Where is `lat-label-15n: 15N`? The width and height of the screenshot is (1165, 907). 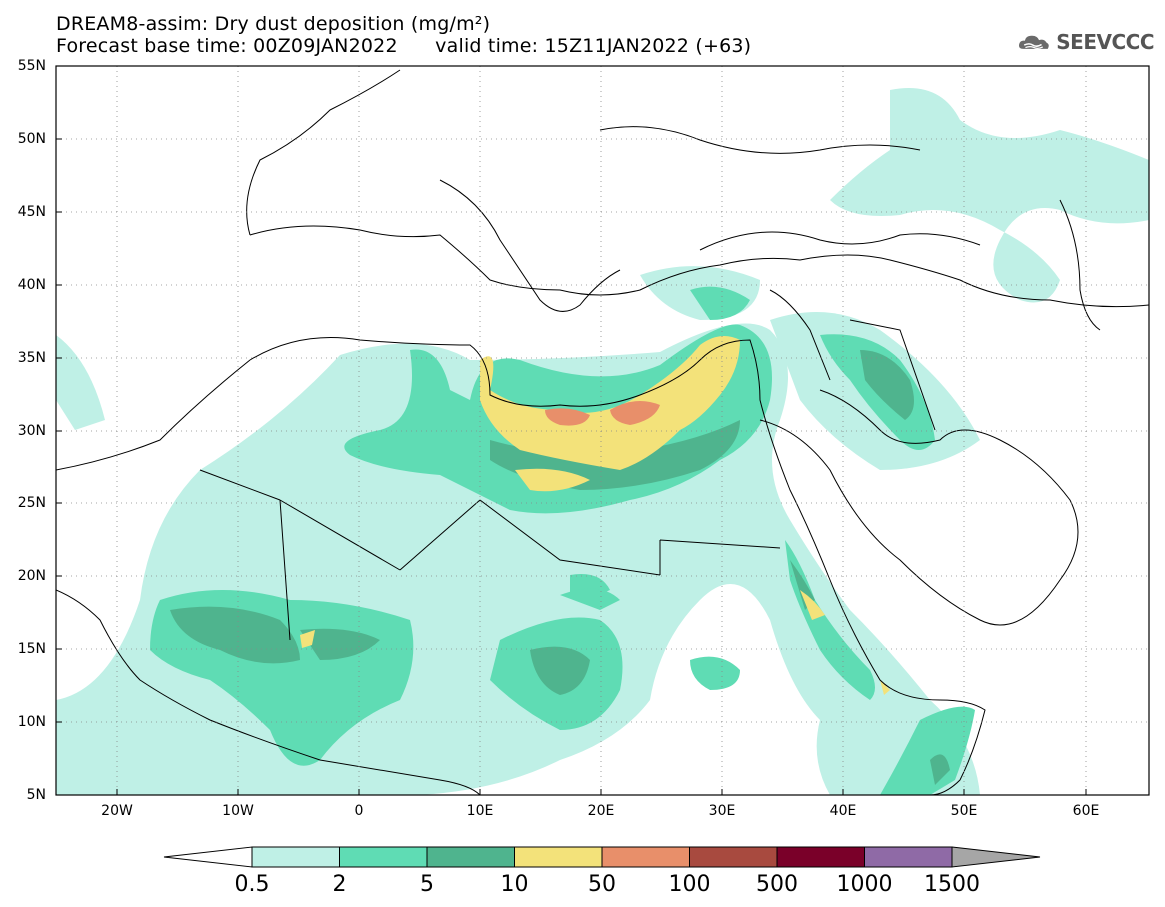 lat-label-15n: 15N is located at coordinates (31, 649).